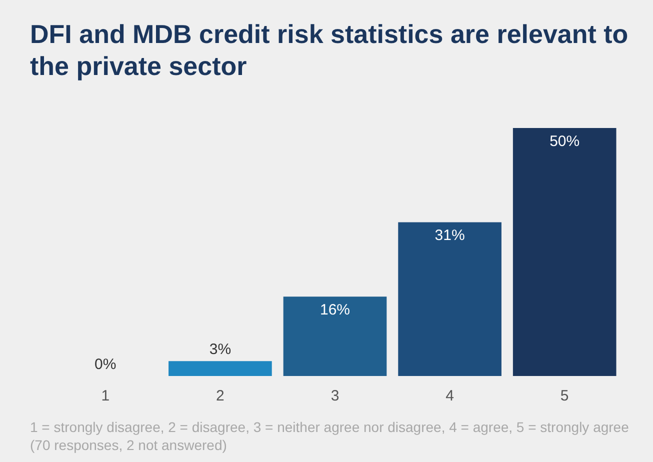  Describe the element at coordinates (220, 396) in the screenshot. I see `x-tick-label: 2` at that location.